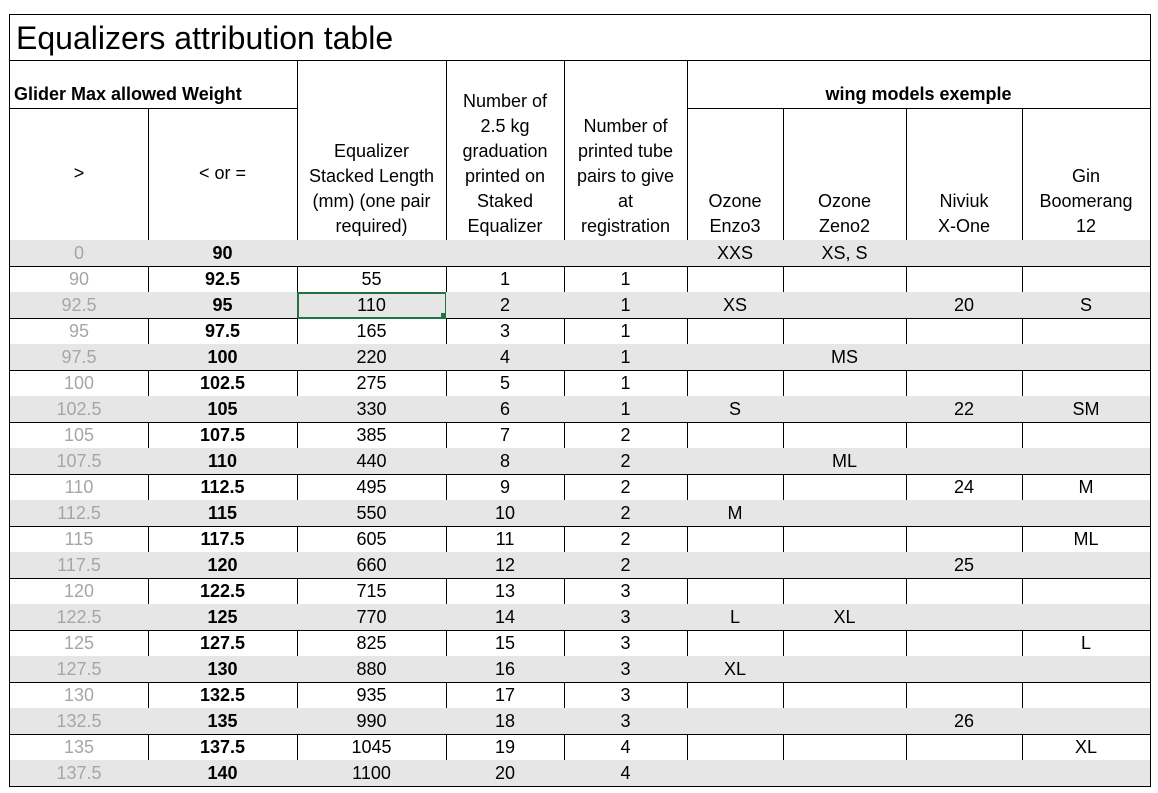  I want to click on cell-text: 12, so click(505, 564).